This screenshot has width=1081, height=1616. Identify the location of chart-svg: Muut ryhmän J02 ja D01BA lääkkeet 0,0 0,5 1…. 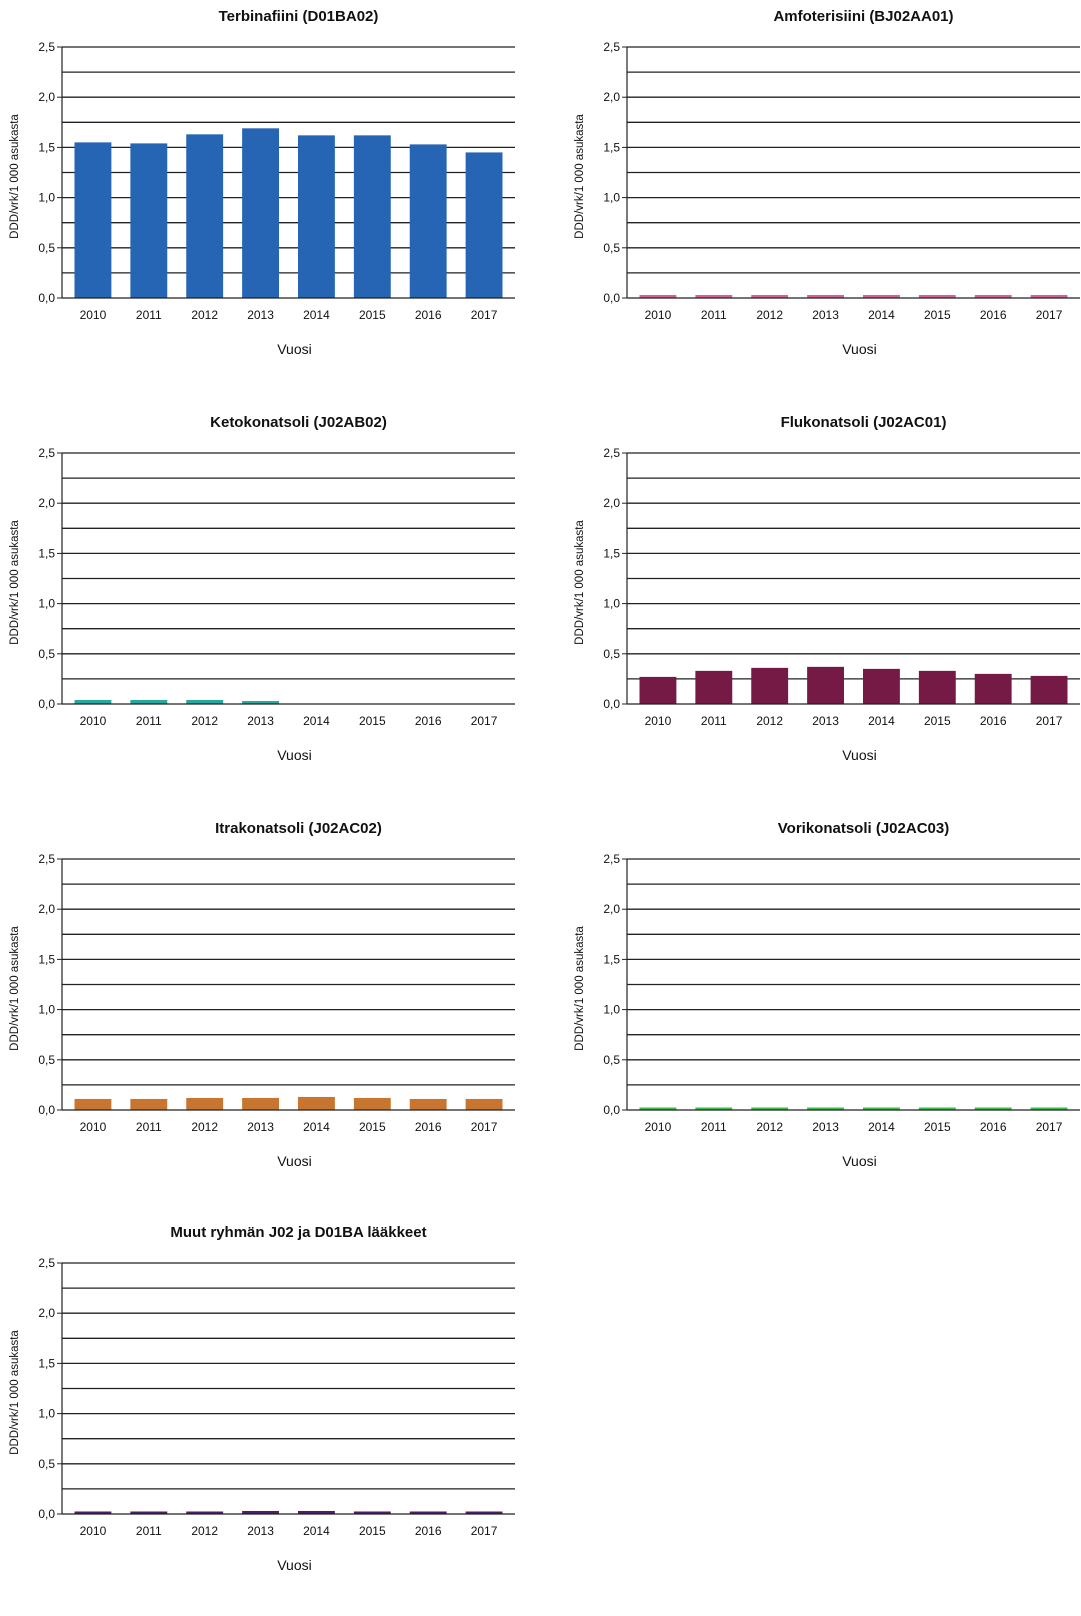
(262, 1398).